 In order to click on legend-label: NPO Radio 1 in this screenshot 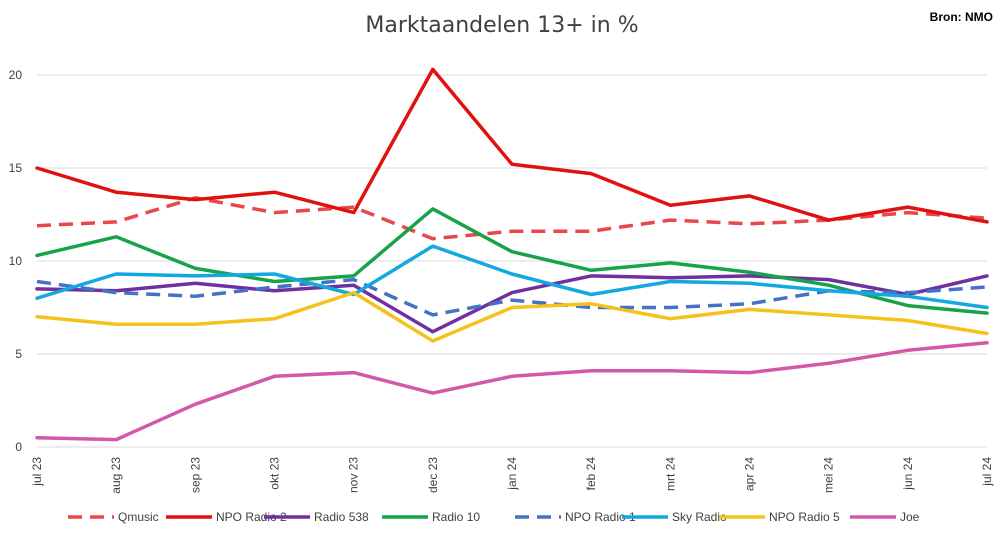, I will do `click(600, 517)`.